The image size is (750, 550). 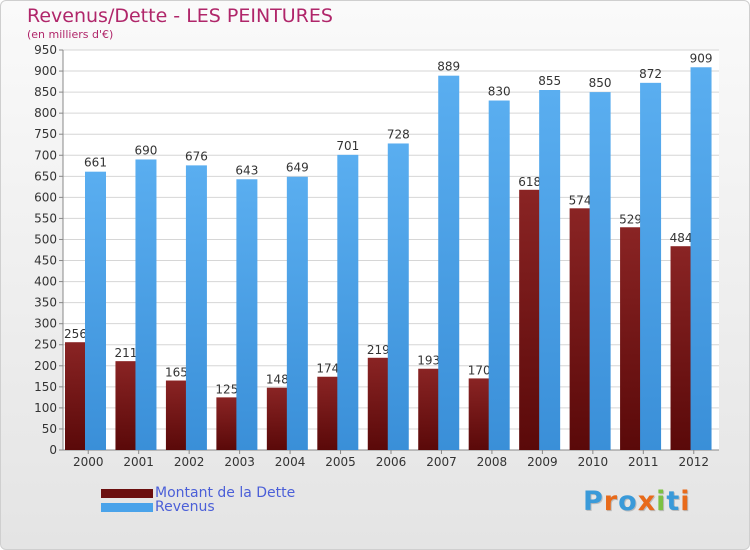 What do you see at coordinates (246, 170) in the screenshot?
I see `data-label-revenus: 643` at bounding box center [246, 170].